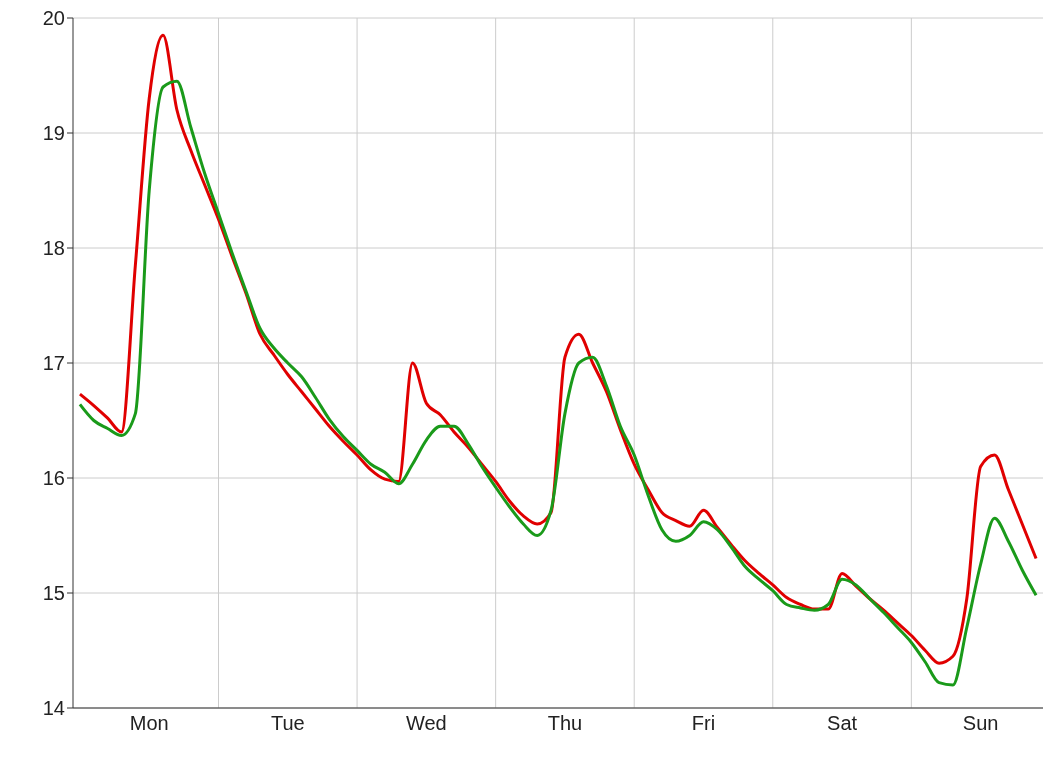 The image size is (1064, 777). Describe the element at coordinates (565, 723) in the screenshot. I see `x-tick-label: Thu` at that location.